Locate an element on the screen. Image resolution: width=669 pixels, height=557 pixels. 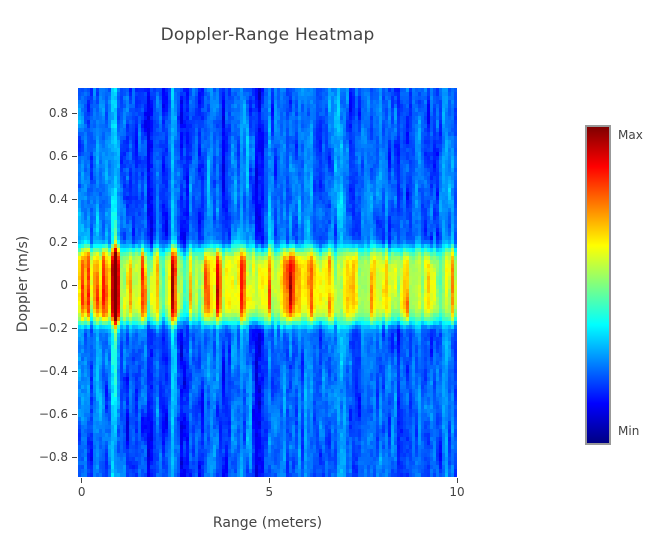
y-tick-label: 0.2 is located at coordinates (58, 241).